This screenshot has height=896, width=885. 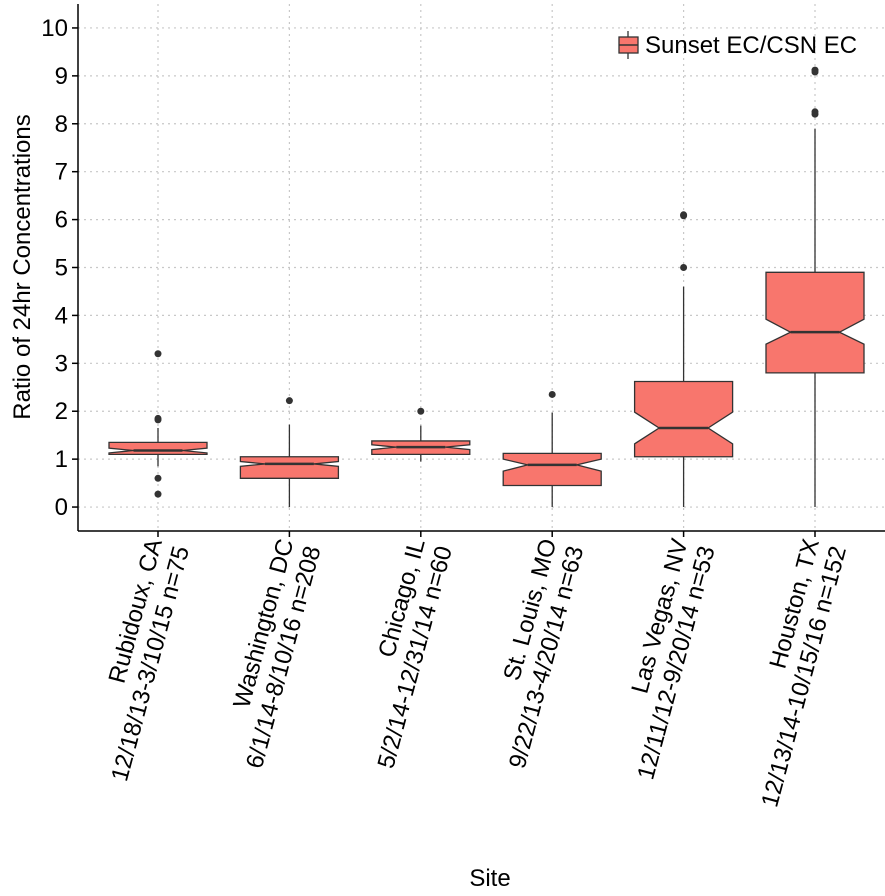 I want to click on x-tick-label: Washington, DC6/1/14-8/10/16 n=208, so click(x=277, y=653).